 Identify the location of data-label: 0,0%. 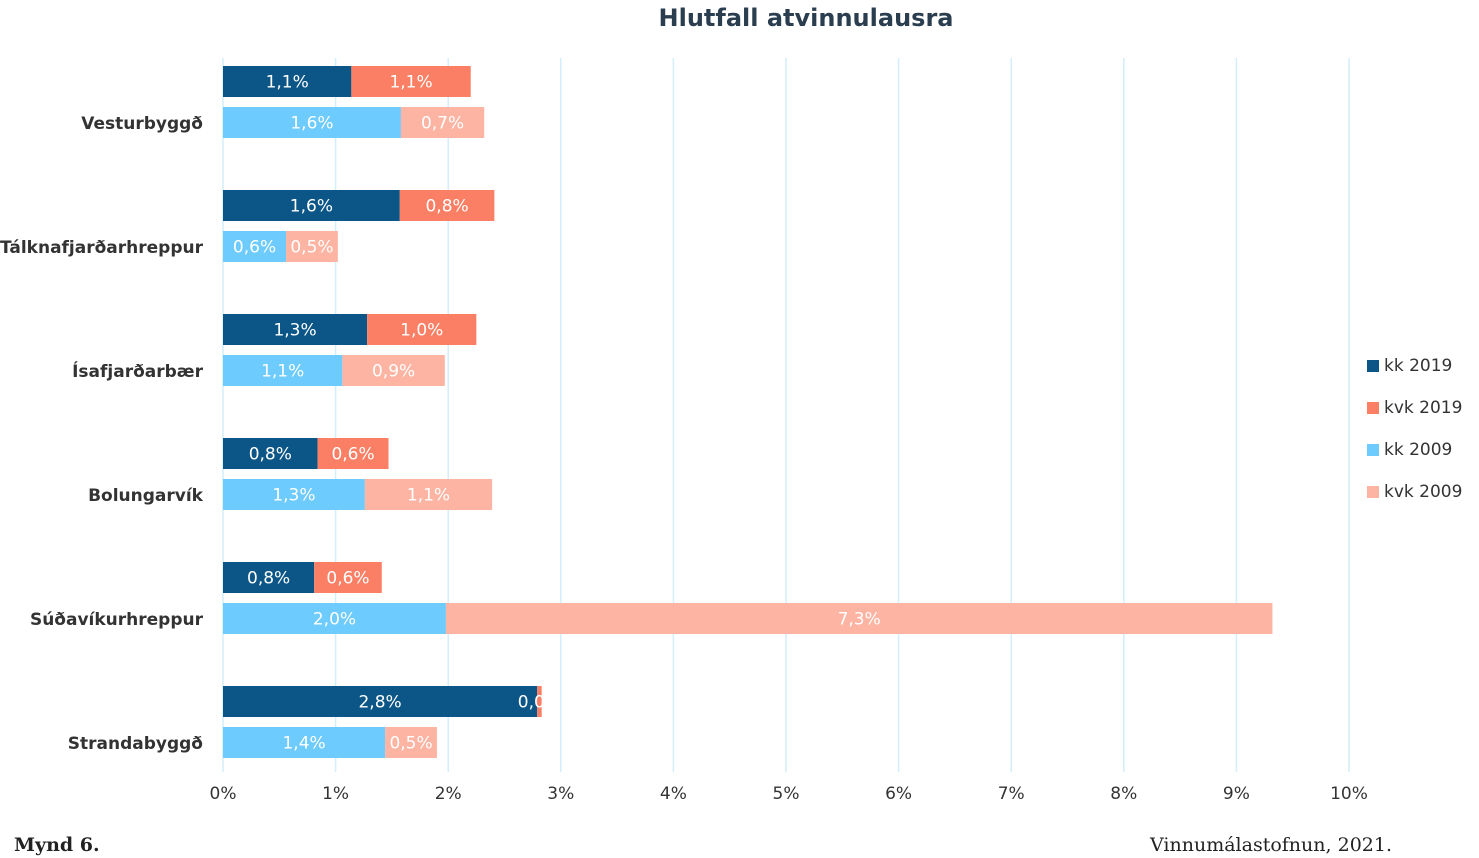
(539, 703).